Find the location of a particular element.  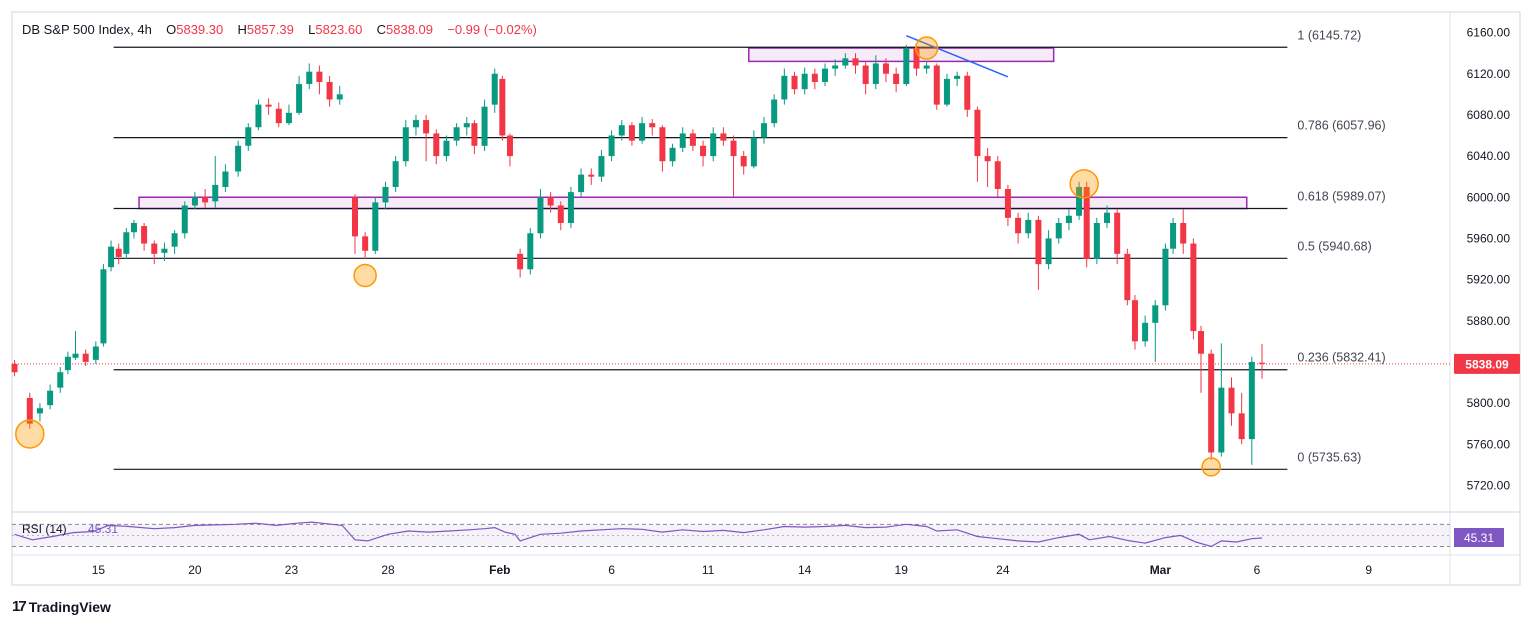

rsi-value-inline: 45.31 is located at coordinates (103, 529).